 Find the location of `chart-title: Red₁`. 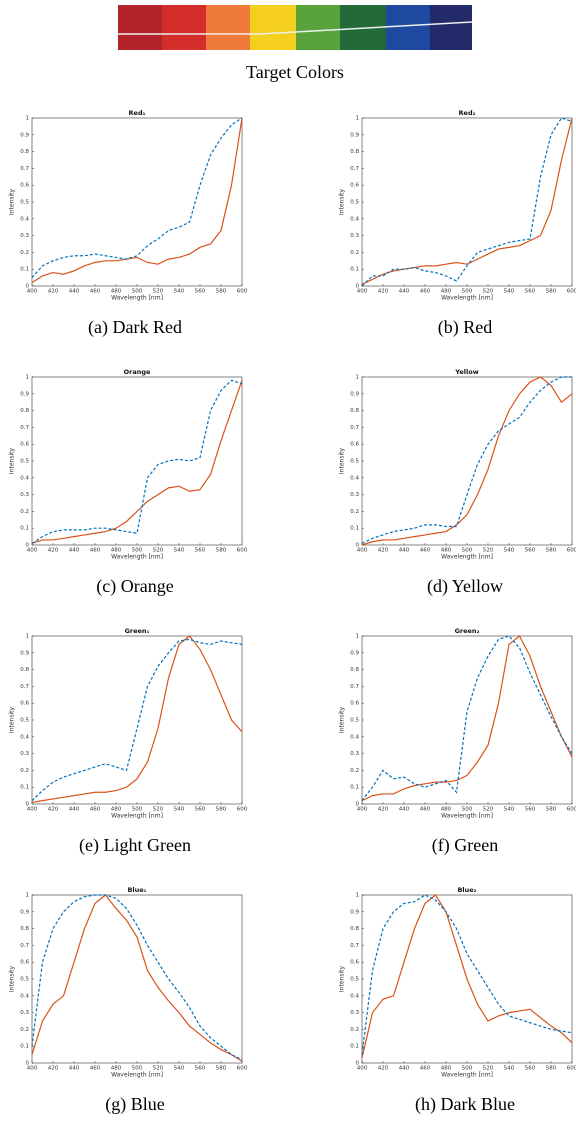

chart-title: Red₁ is located at coordinates (137, 113).